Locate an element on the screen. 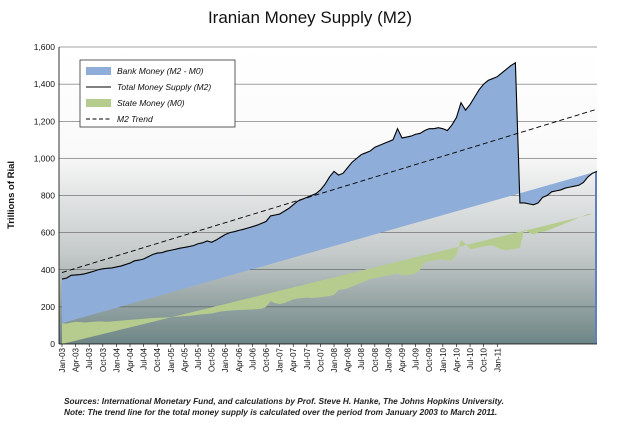 The width and height of the screenshot is (620, 422). final-month-bar is located at coordinates (596, 257).